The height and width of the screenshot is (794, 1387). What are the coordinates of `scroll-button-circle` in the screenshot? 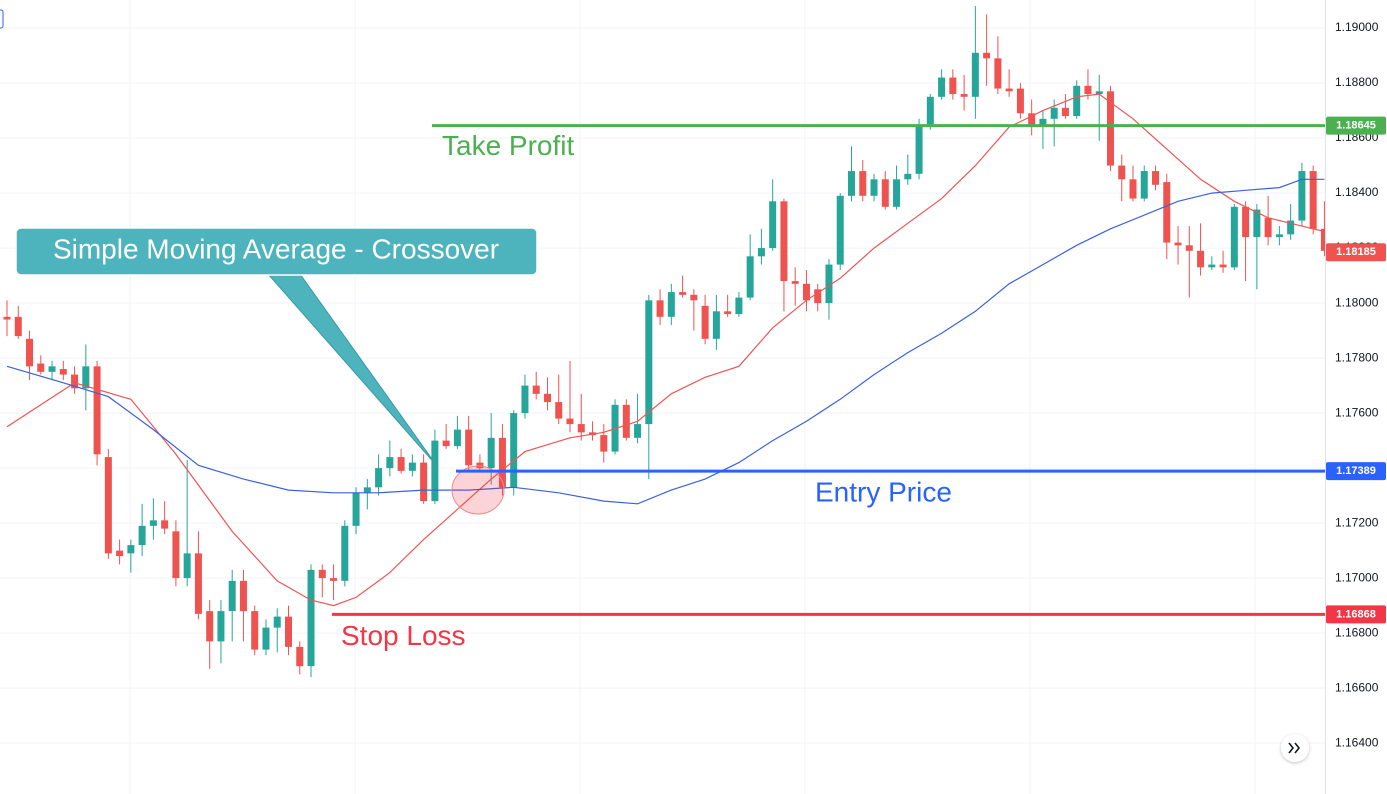 It's located at (1295, 748).